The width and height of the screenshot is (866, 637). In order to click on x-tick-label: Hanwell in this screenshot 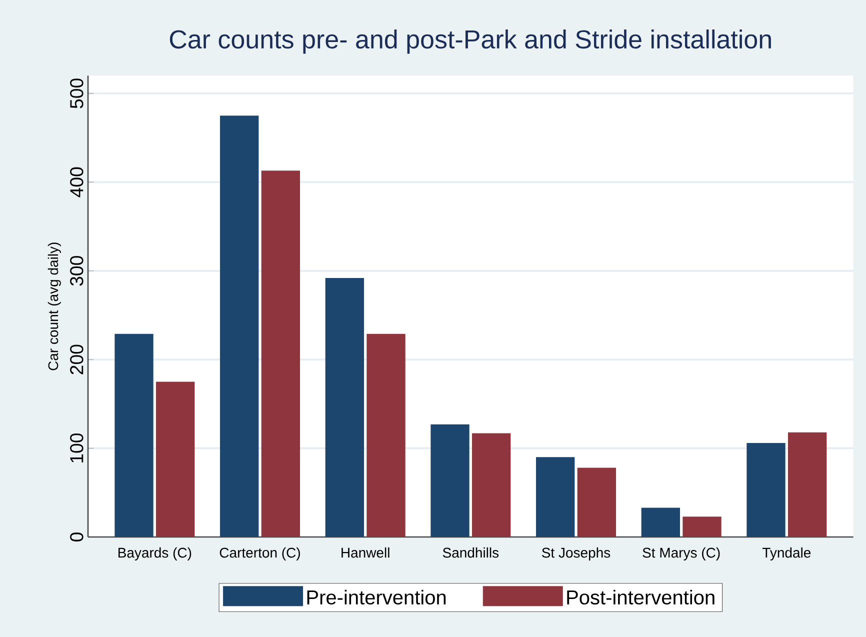, I will do `click(366, 552)`.